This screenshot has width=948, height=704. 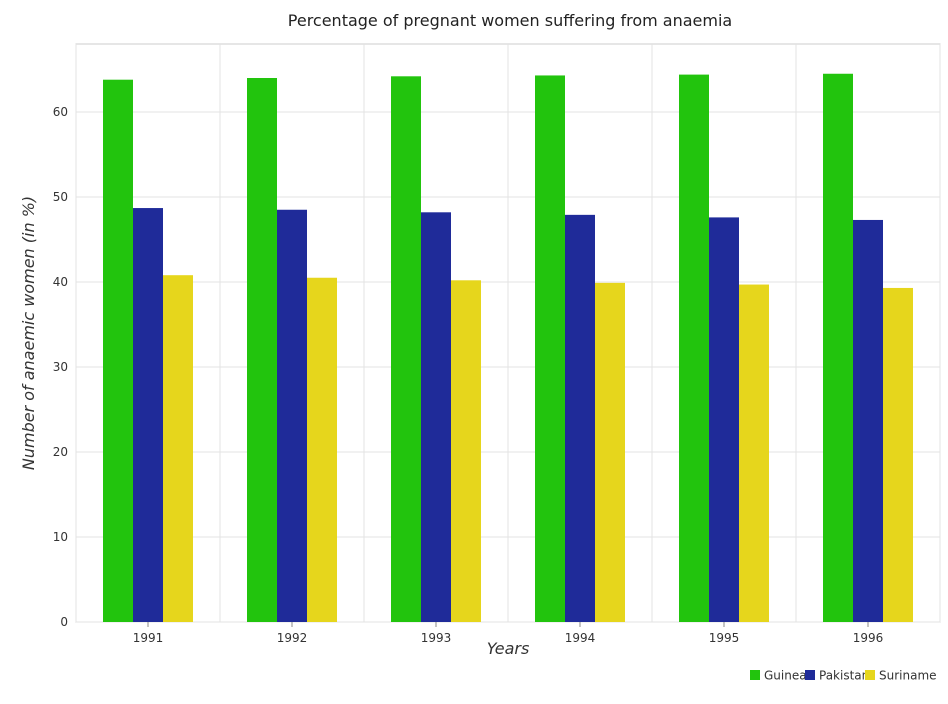 What do you see at coordinates (898, 454) in the screenshot?
I see `bar-suriname-1996` at bounding box center [898, 454].